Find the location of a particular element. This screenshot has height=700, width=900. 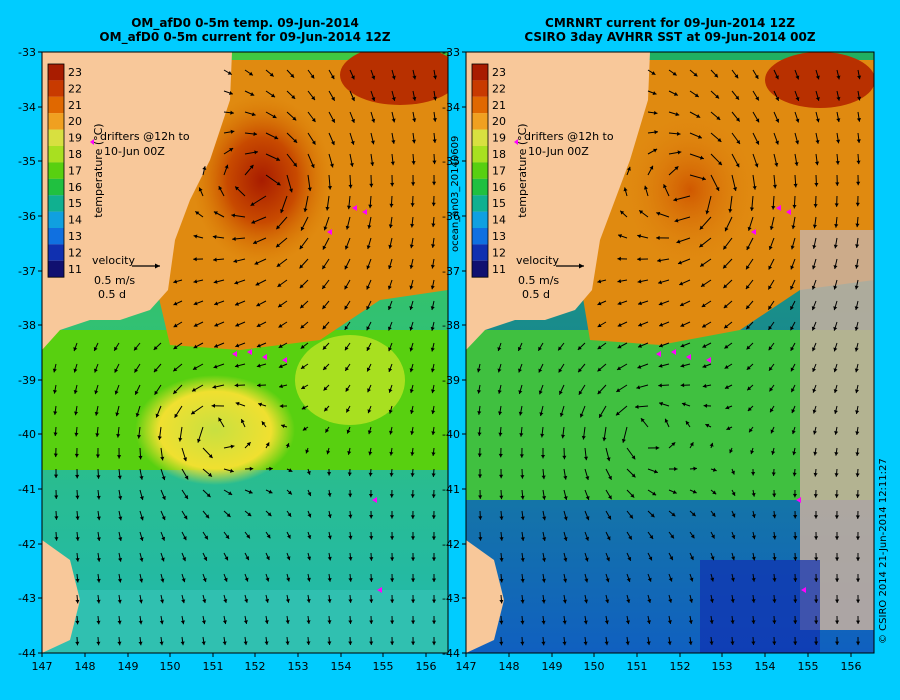

left-australia-land is located at coordinates (137, 201).